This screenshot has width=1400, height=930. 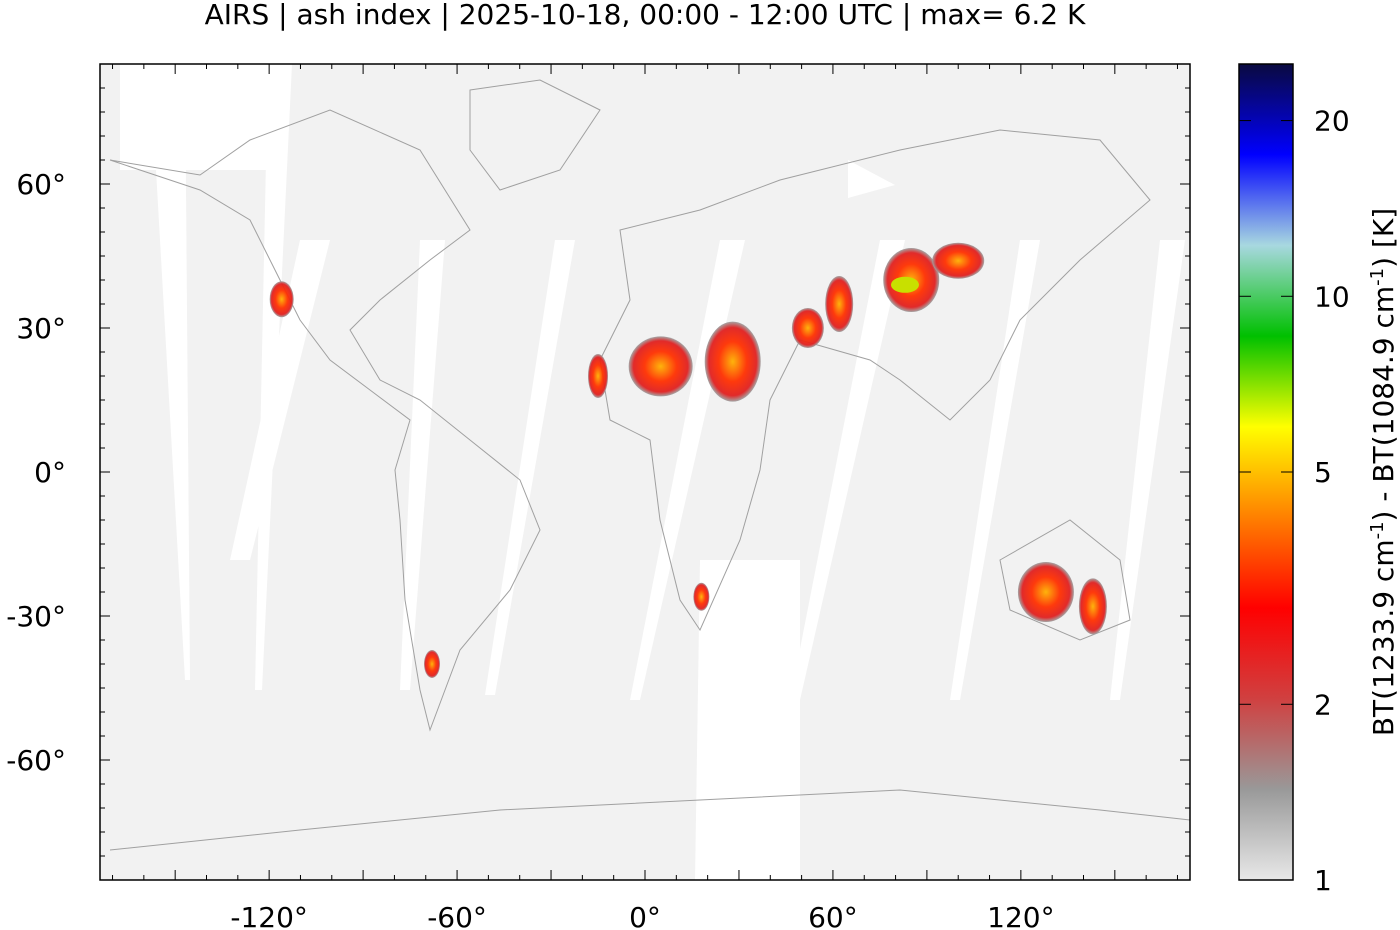 I want to click on colorbar-tick-label: 1, so click(x=1323, y=880).